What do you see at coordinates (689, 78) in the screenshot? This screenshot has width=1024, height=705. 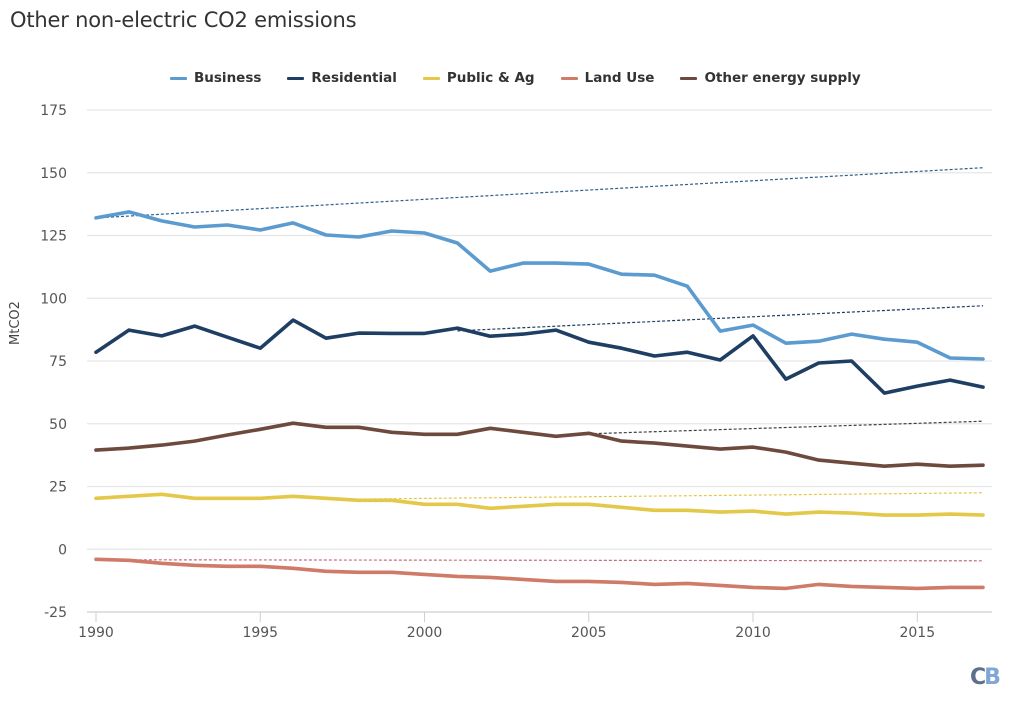 I see `legend-swatch-other-energy-supply` at bounding box center [689, 78].